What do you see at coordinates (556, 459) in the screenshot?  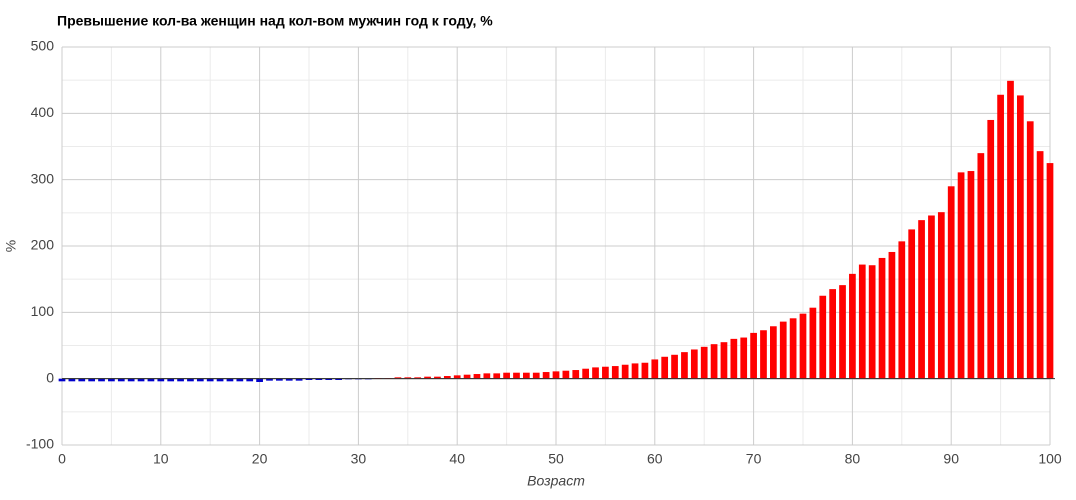 I see `x-tick-label: 50` at bounding box center [556, 459].